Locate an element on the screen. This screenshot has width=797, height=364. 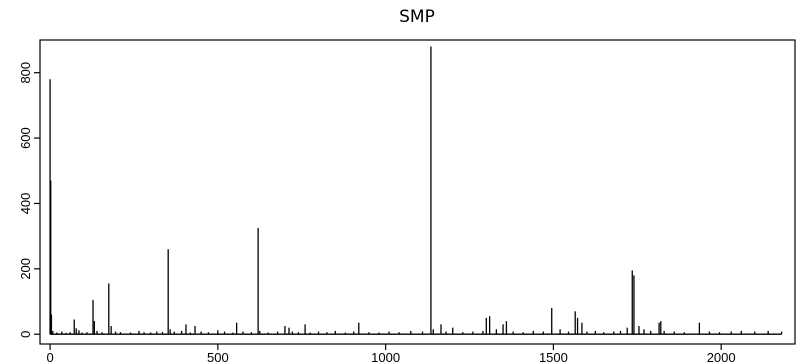
x-tick-label: 1500 is located at coordinates (553, 357).